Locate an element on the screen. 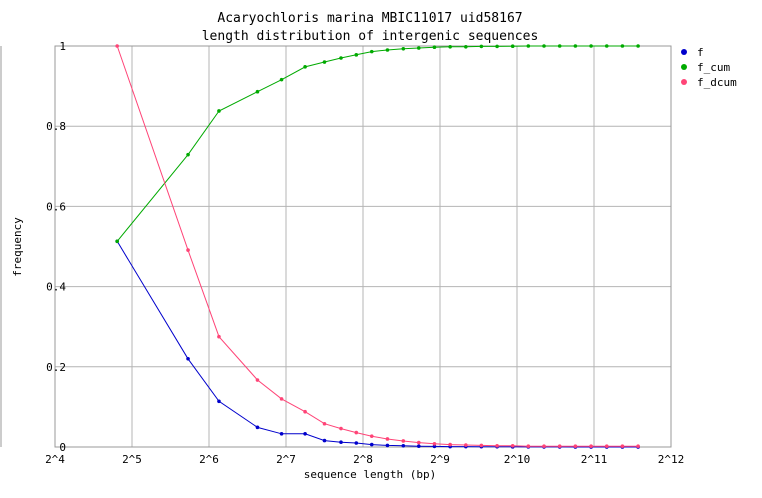 The image size is (762, 498). y-tick-label: 1 is located at coordinates (62, 46).